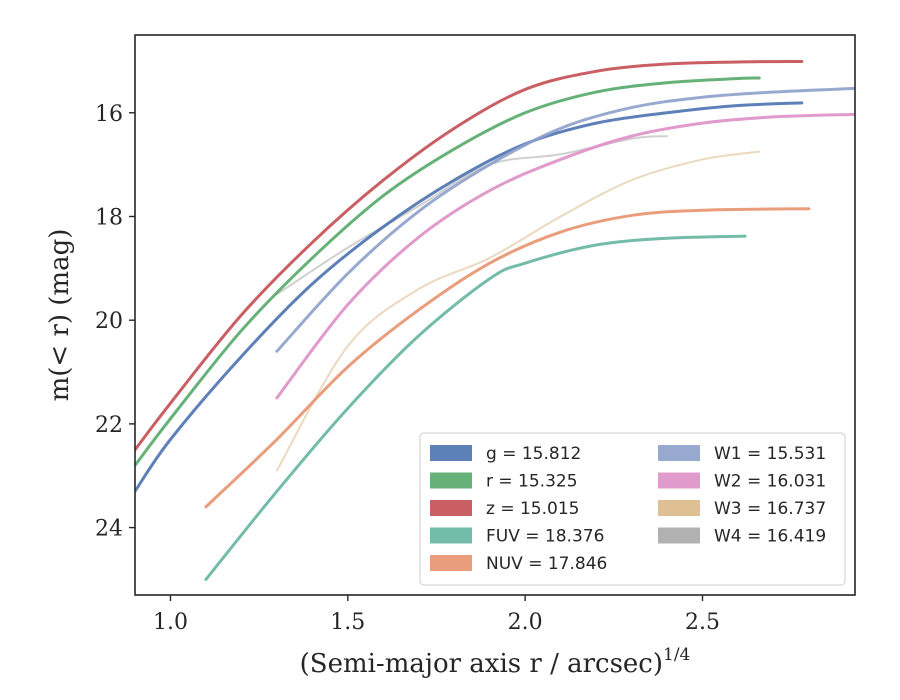 The height and width of the screenshot is (700, 900). Describe the element at coordinates (481, 664) in the screenshot. I see `x-axis-title-main: (Semi-major axis r / arcsec)` at that location.